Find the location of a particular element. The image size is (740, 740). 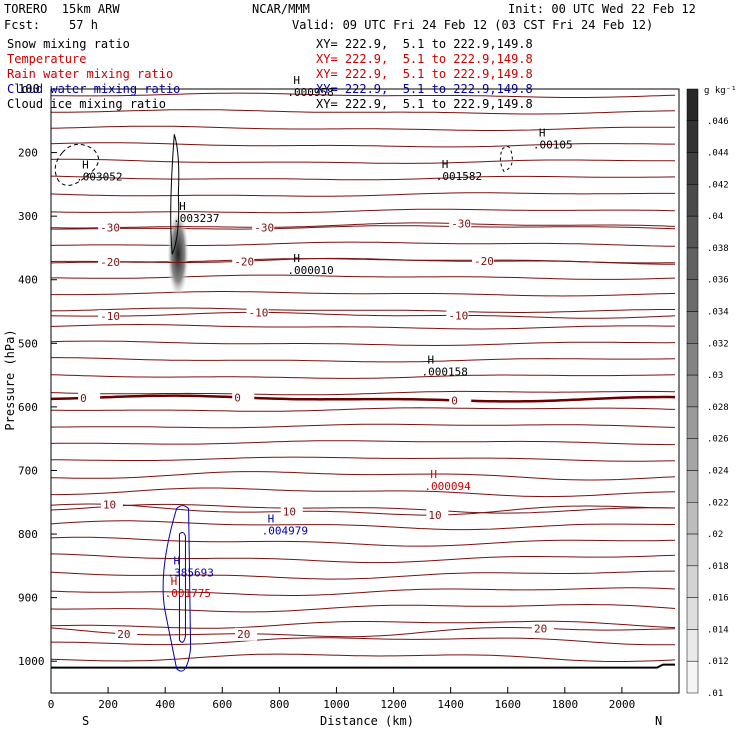

colorbar-tick-label: .018 is located at coordinates (718, 567).